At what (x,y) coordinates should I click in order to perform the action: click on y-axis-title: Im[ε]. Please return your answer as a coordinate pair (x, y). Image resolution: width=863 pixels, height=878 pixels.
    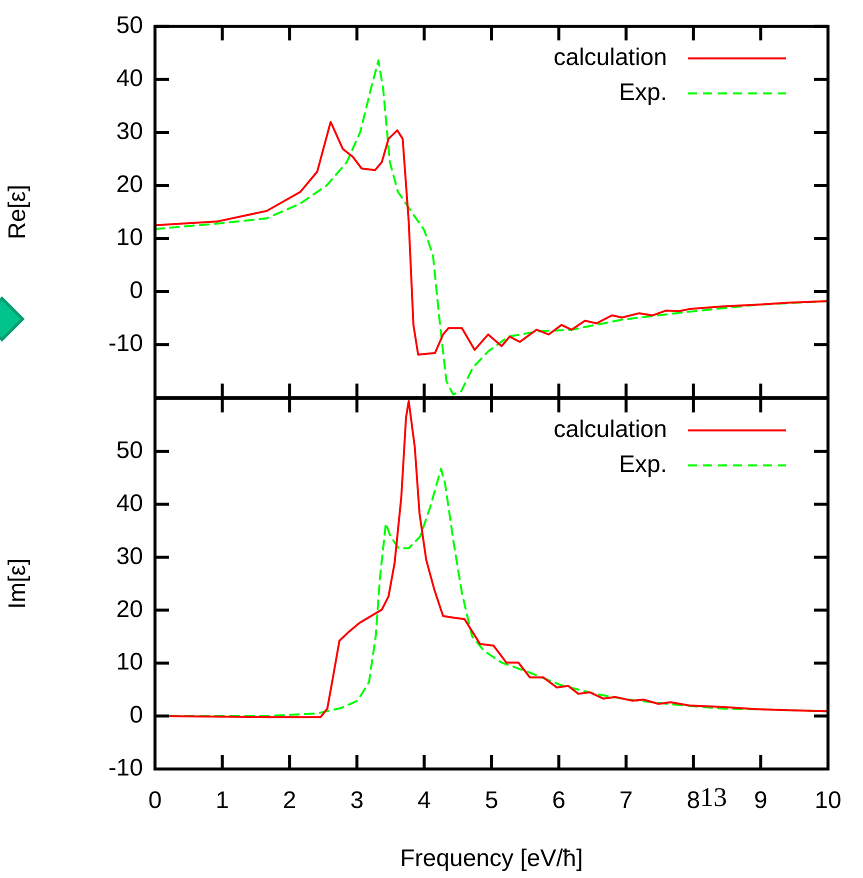
    Looking at the image, I should click on (18, 584).